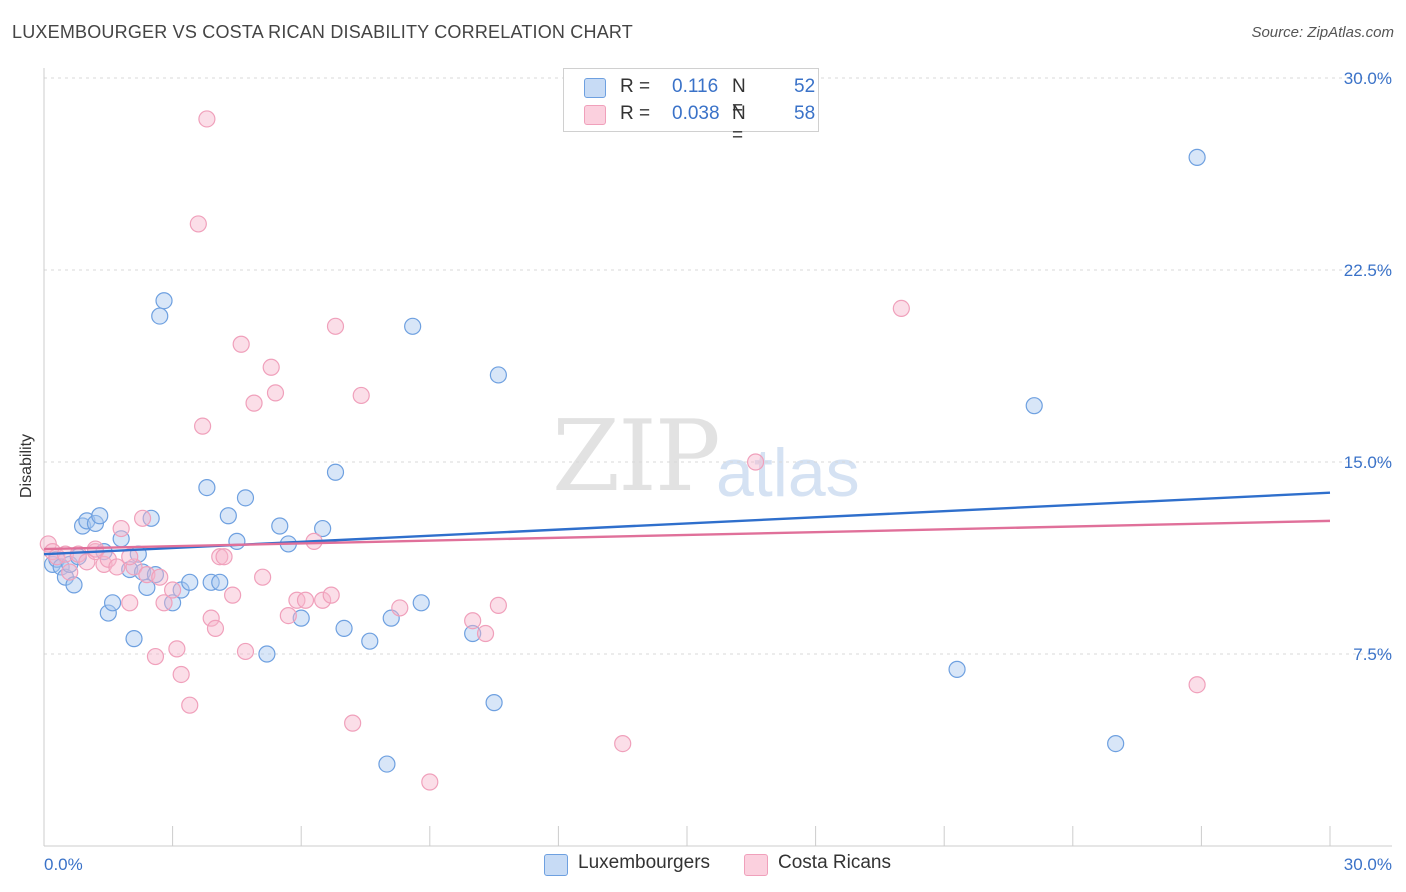 This screenshot has width=1406, height=892. I want to click on legend-r-value: 0.116, so click(695, 86).